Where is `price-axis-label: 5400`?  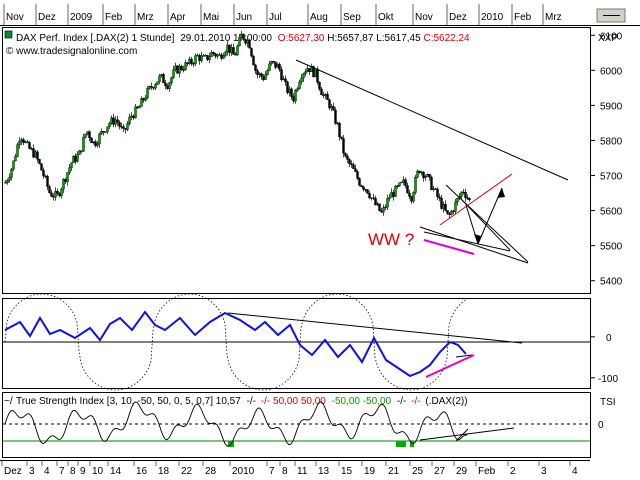
price-axis-label: 5400 is located at coordinates (611, 282).